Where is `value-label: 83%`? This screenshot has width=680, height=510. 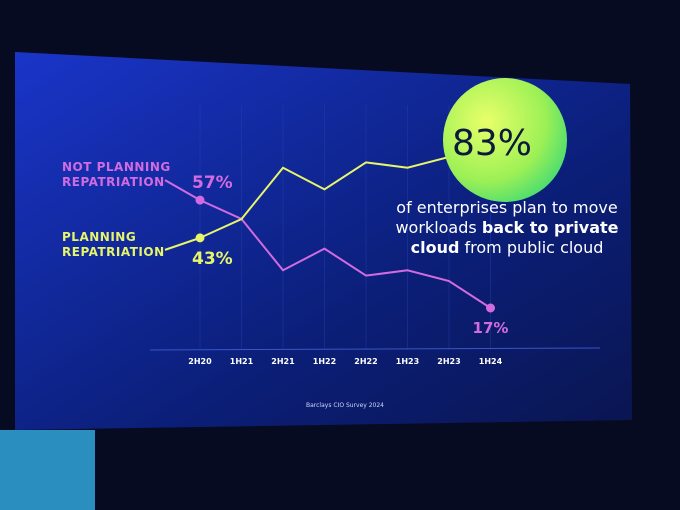
value-label: 83% is located at coordinates (492, 143).